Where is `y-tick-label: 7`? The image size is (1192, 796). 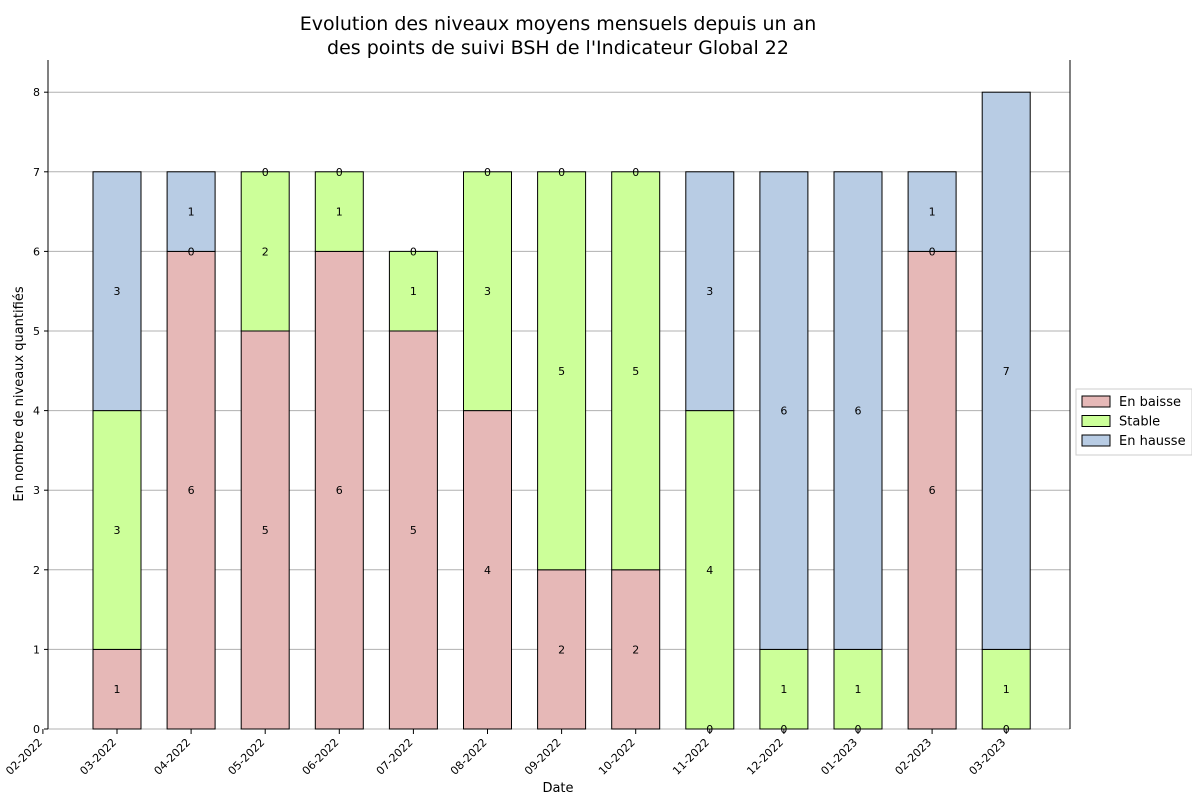 y-tick-label: 7 is located at coordinates (36, 172).